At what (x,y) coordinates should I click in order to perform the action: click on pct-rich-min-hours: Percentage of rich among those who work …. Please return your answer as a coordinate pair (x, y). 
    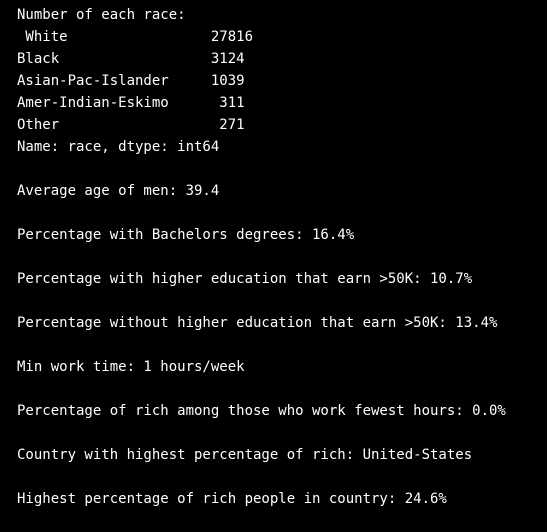
    Looking at the image, I should click on (261, 411).